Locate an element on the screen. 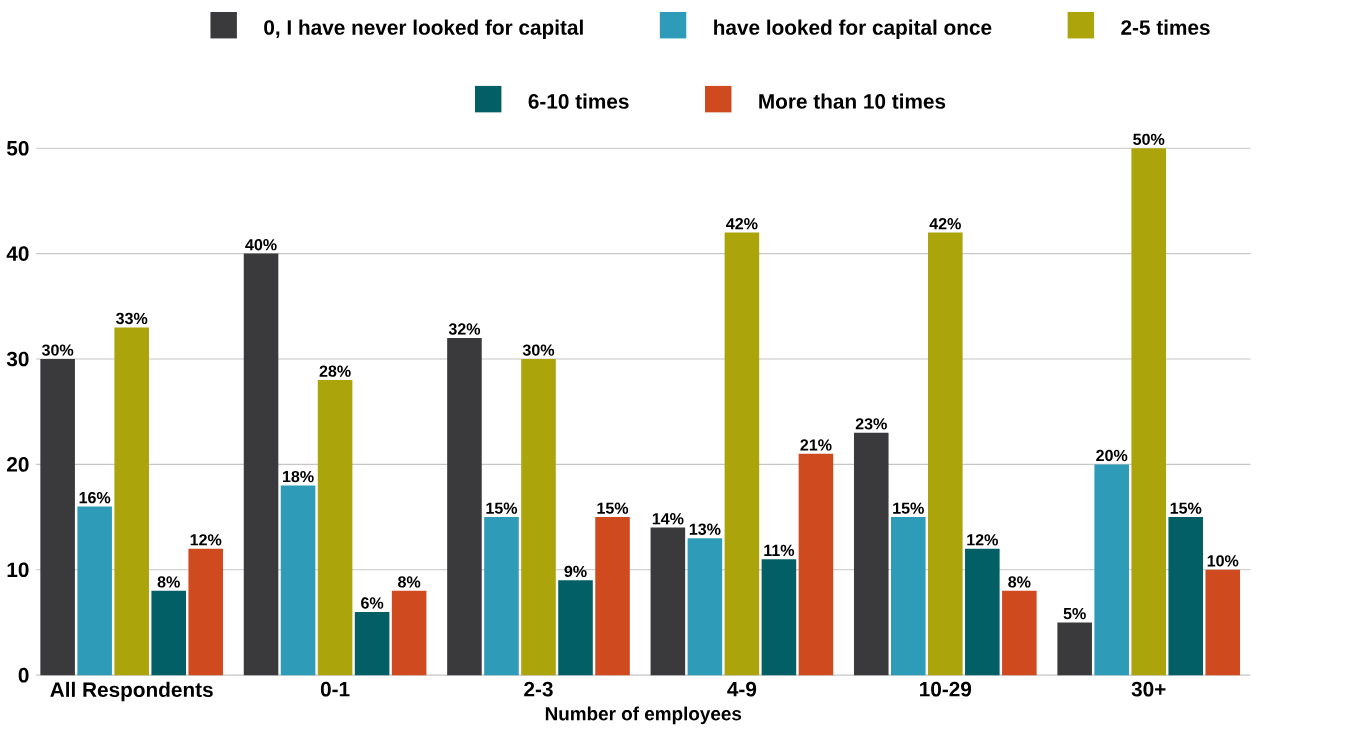  data-label: 14% is located at coordinates (668, 518).